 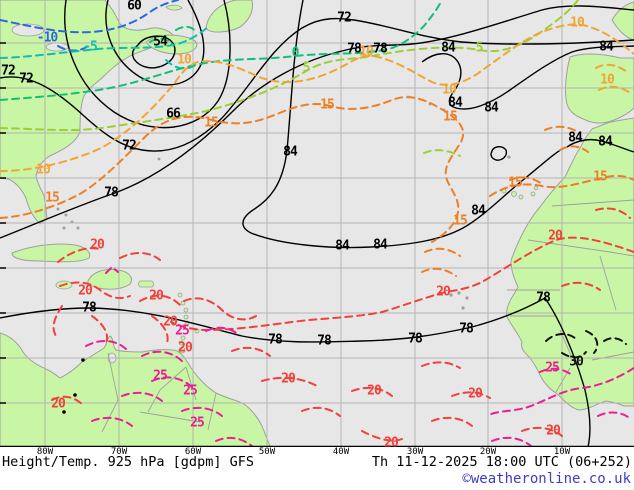 What do you see at coordinates (499, 153) in the screenshot?
I see `height-contour-84-closed` at bounding box center [499, 153].